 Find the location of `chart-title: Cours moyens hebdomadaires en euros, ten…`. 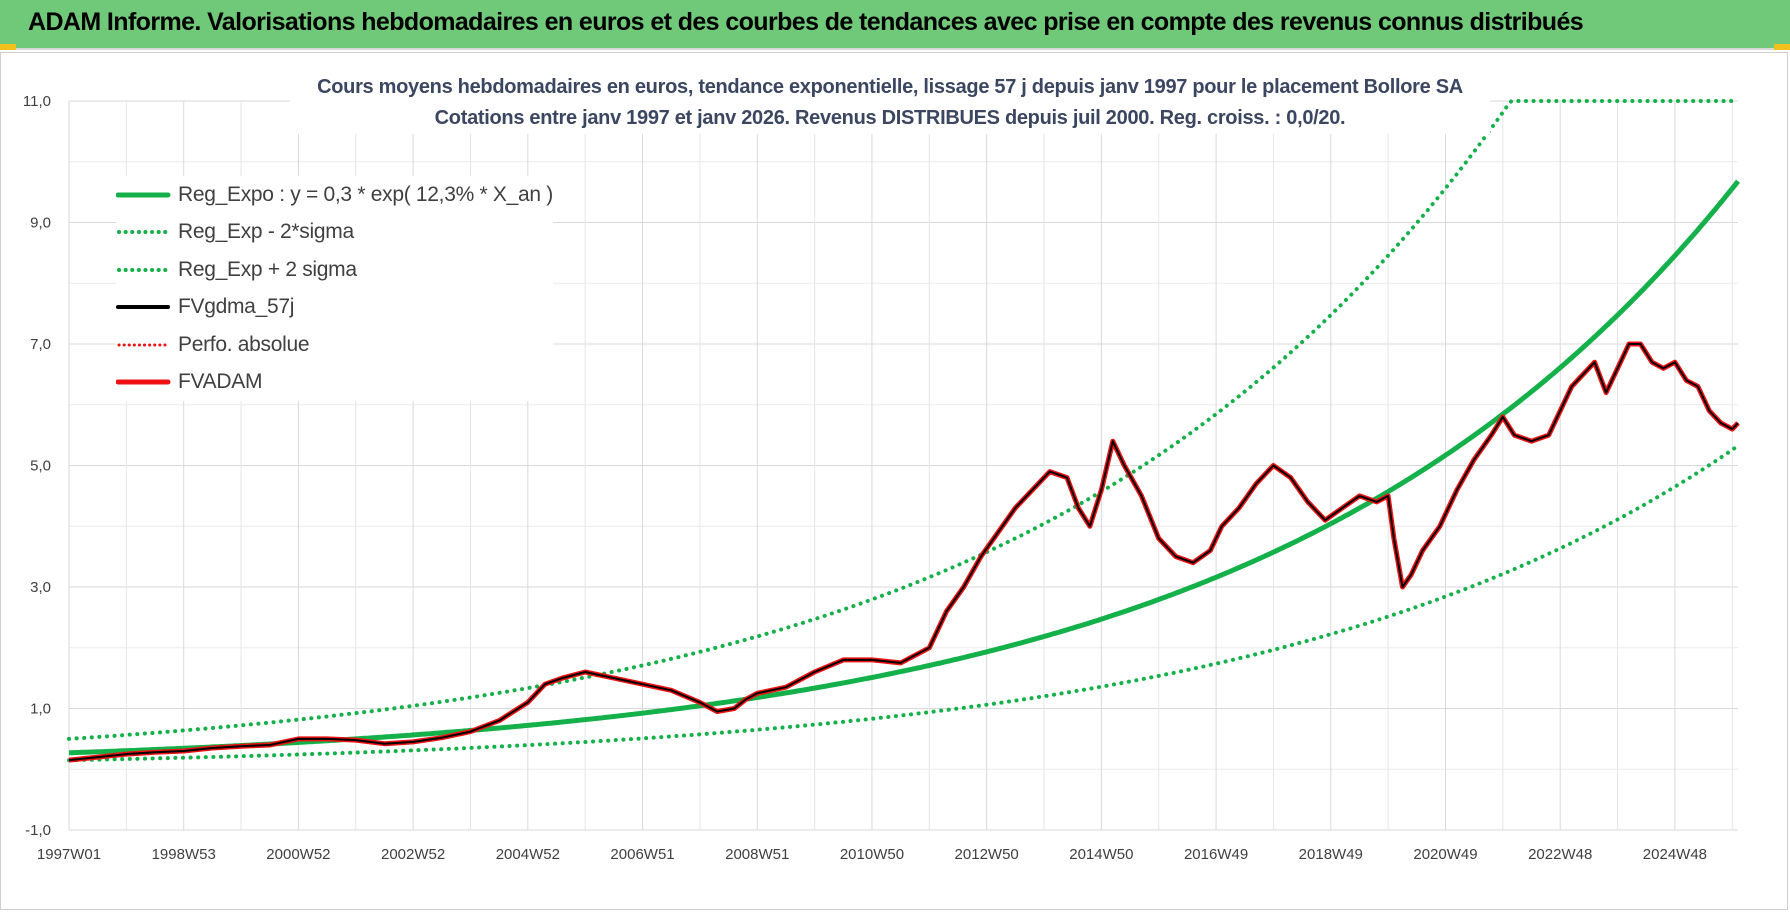

chart-title: Cours moyens hebdomadaires en euros, ten… is located at coordinates (890, 103).